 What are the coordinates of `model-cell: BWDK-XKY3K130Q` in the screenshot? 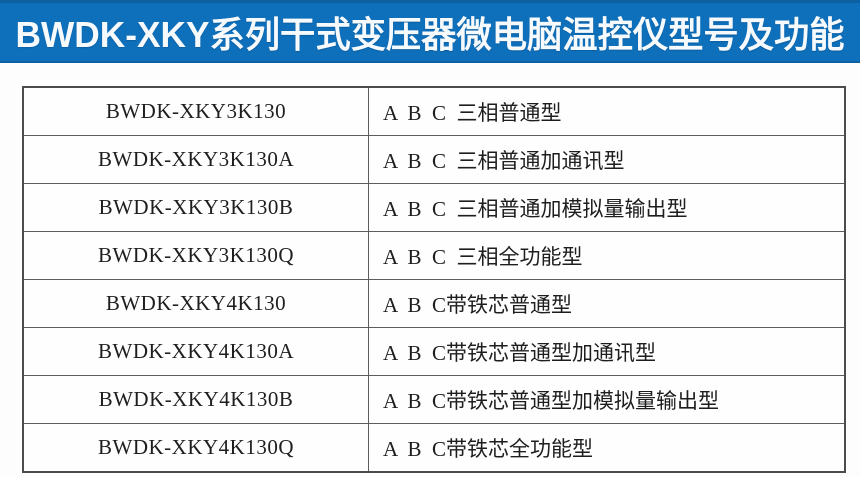 It's located at (195, 255).